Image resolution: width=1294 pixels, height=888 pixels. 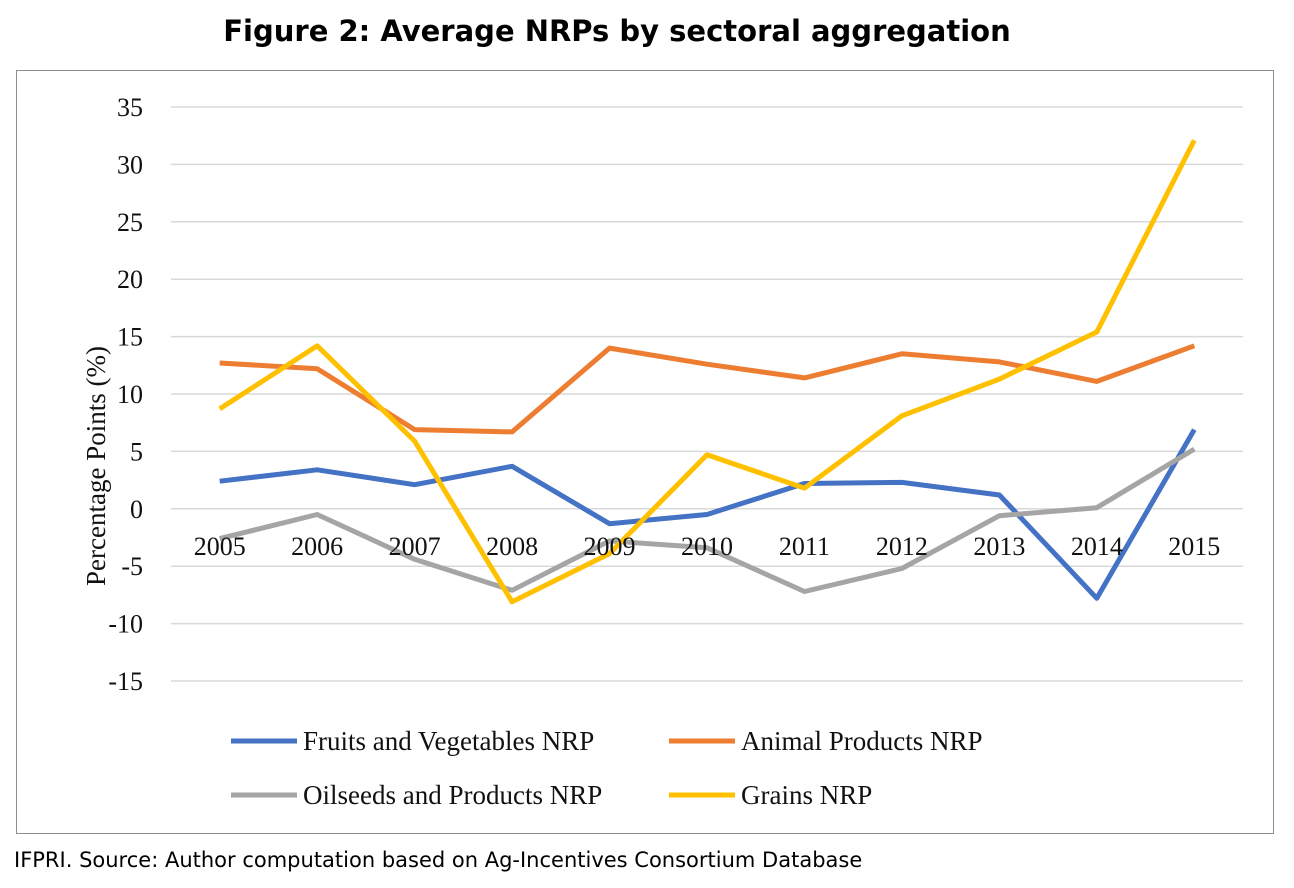 What do you see at coordinates (415, 546) in the screenshot?
I see `x-tick-label: 2007` at bounding box center [415, 546].